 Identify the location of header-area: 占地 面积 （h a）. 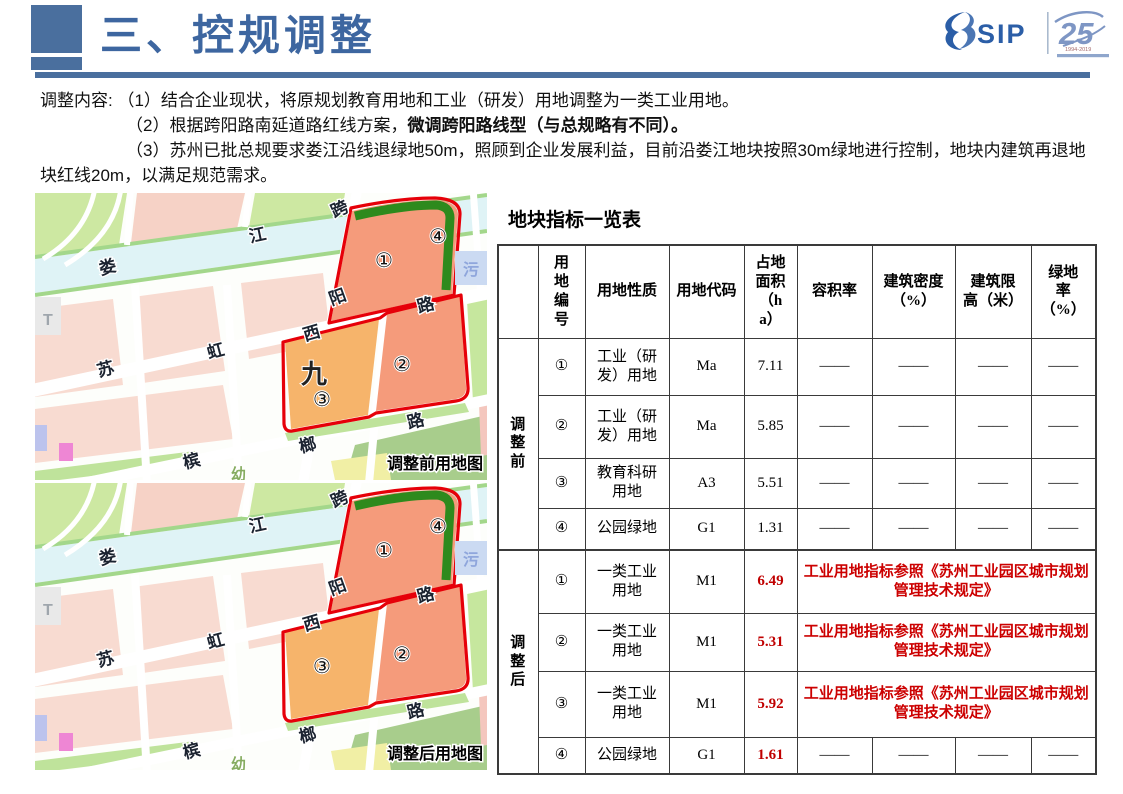
(770, 291).